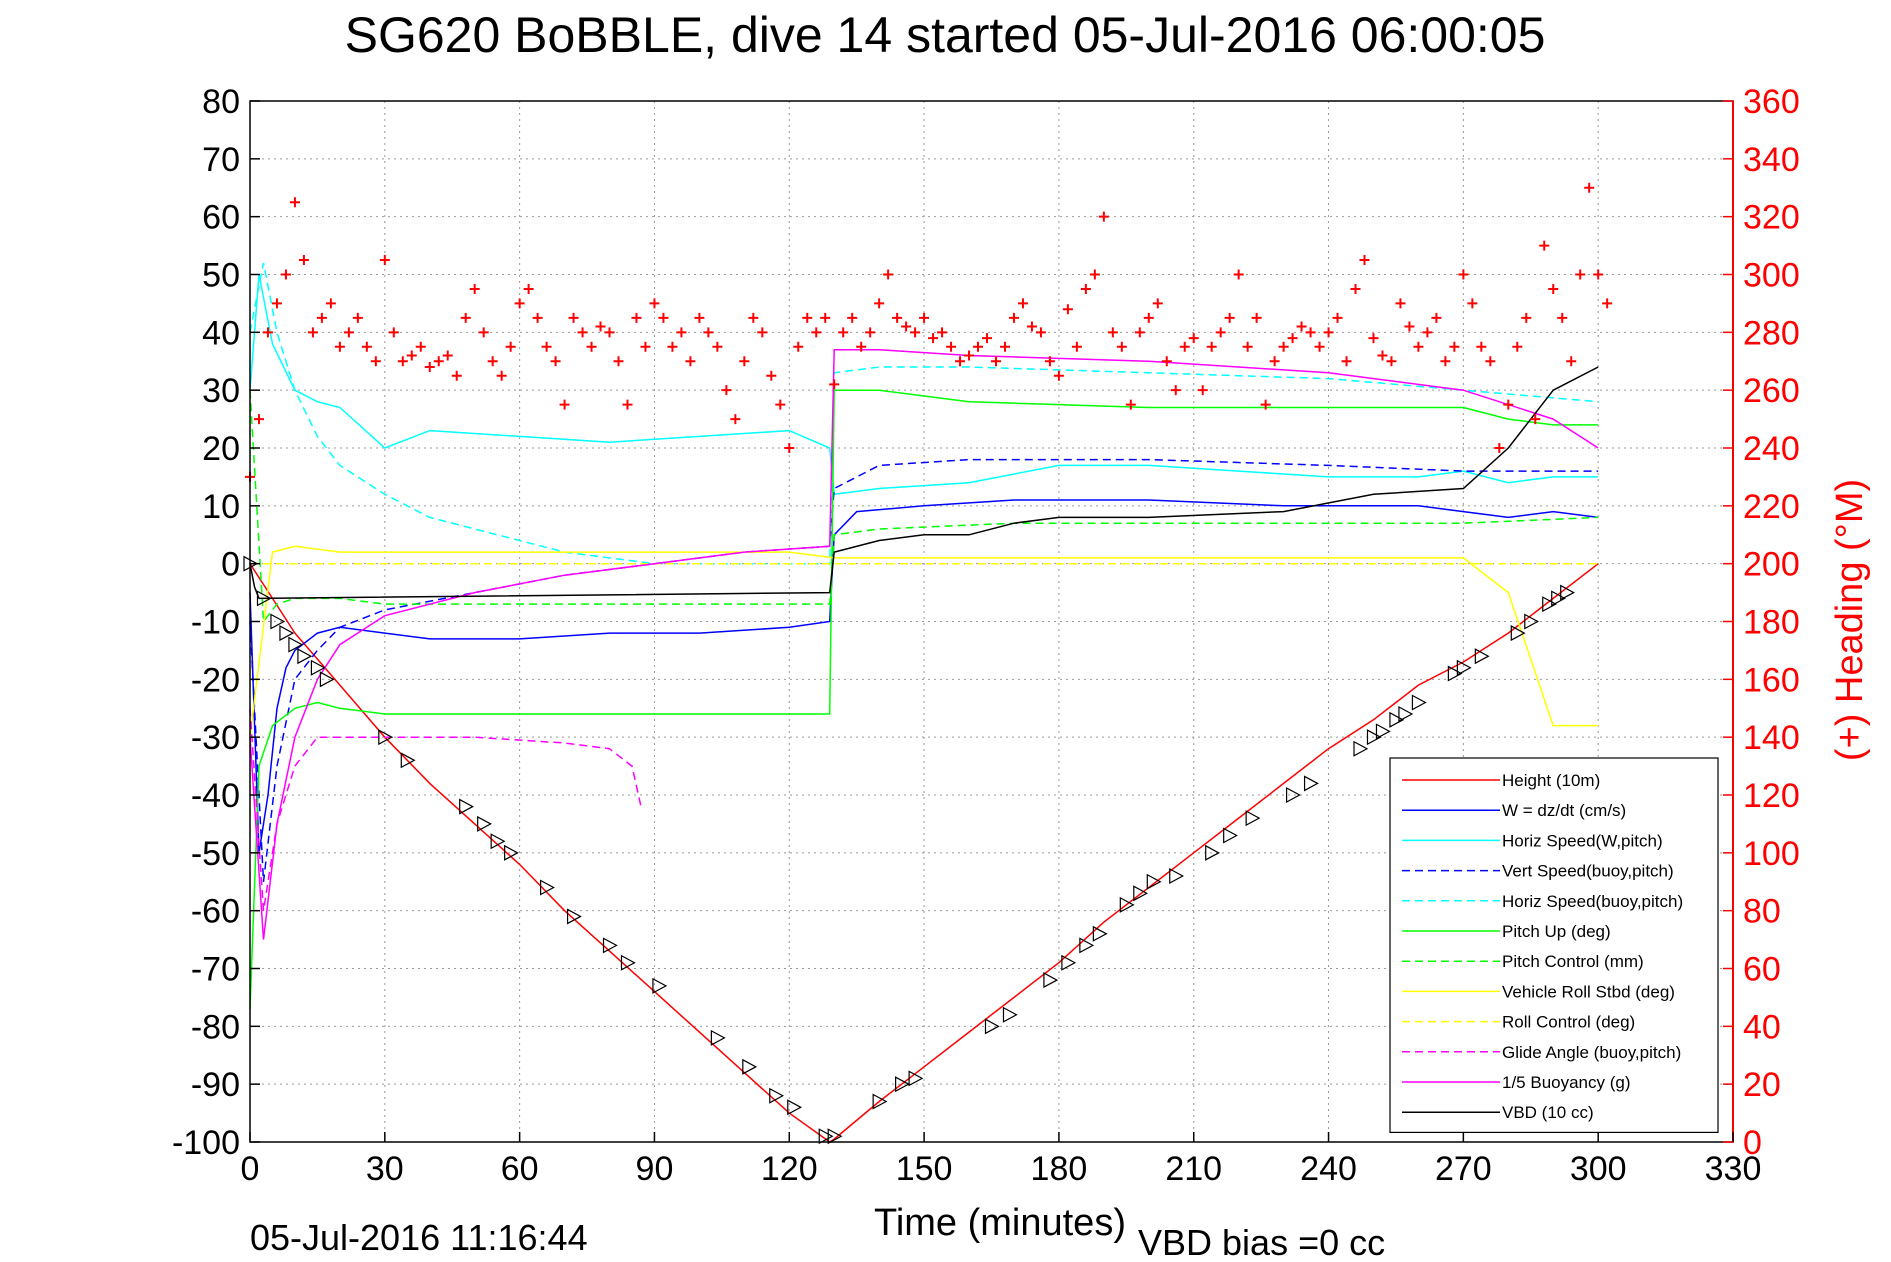 This screenshot has height=1262, width=1891. Describe the element at coordinates (1771, 276) in the screenshot. I see `y-right-tick-label: 300` at that location.